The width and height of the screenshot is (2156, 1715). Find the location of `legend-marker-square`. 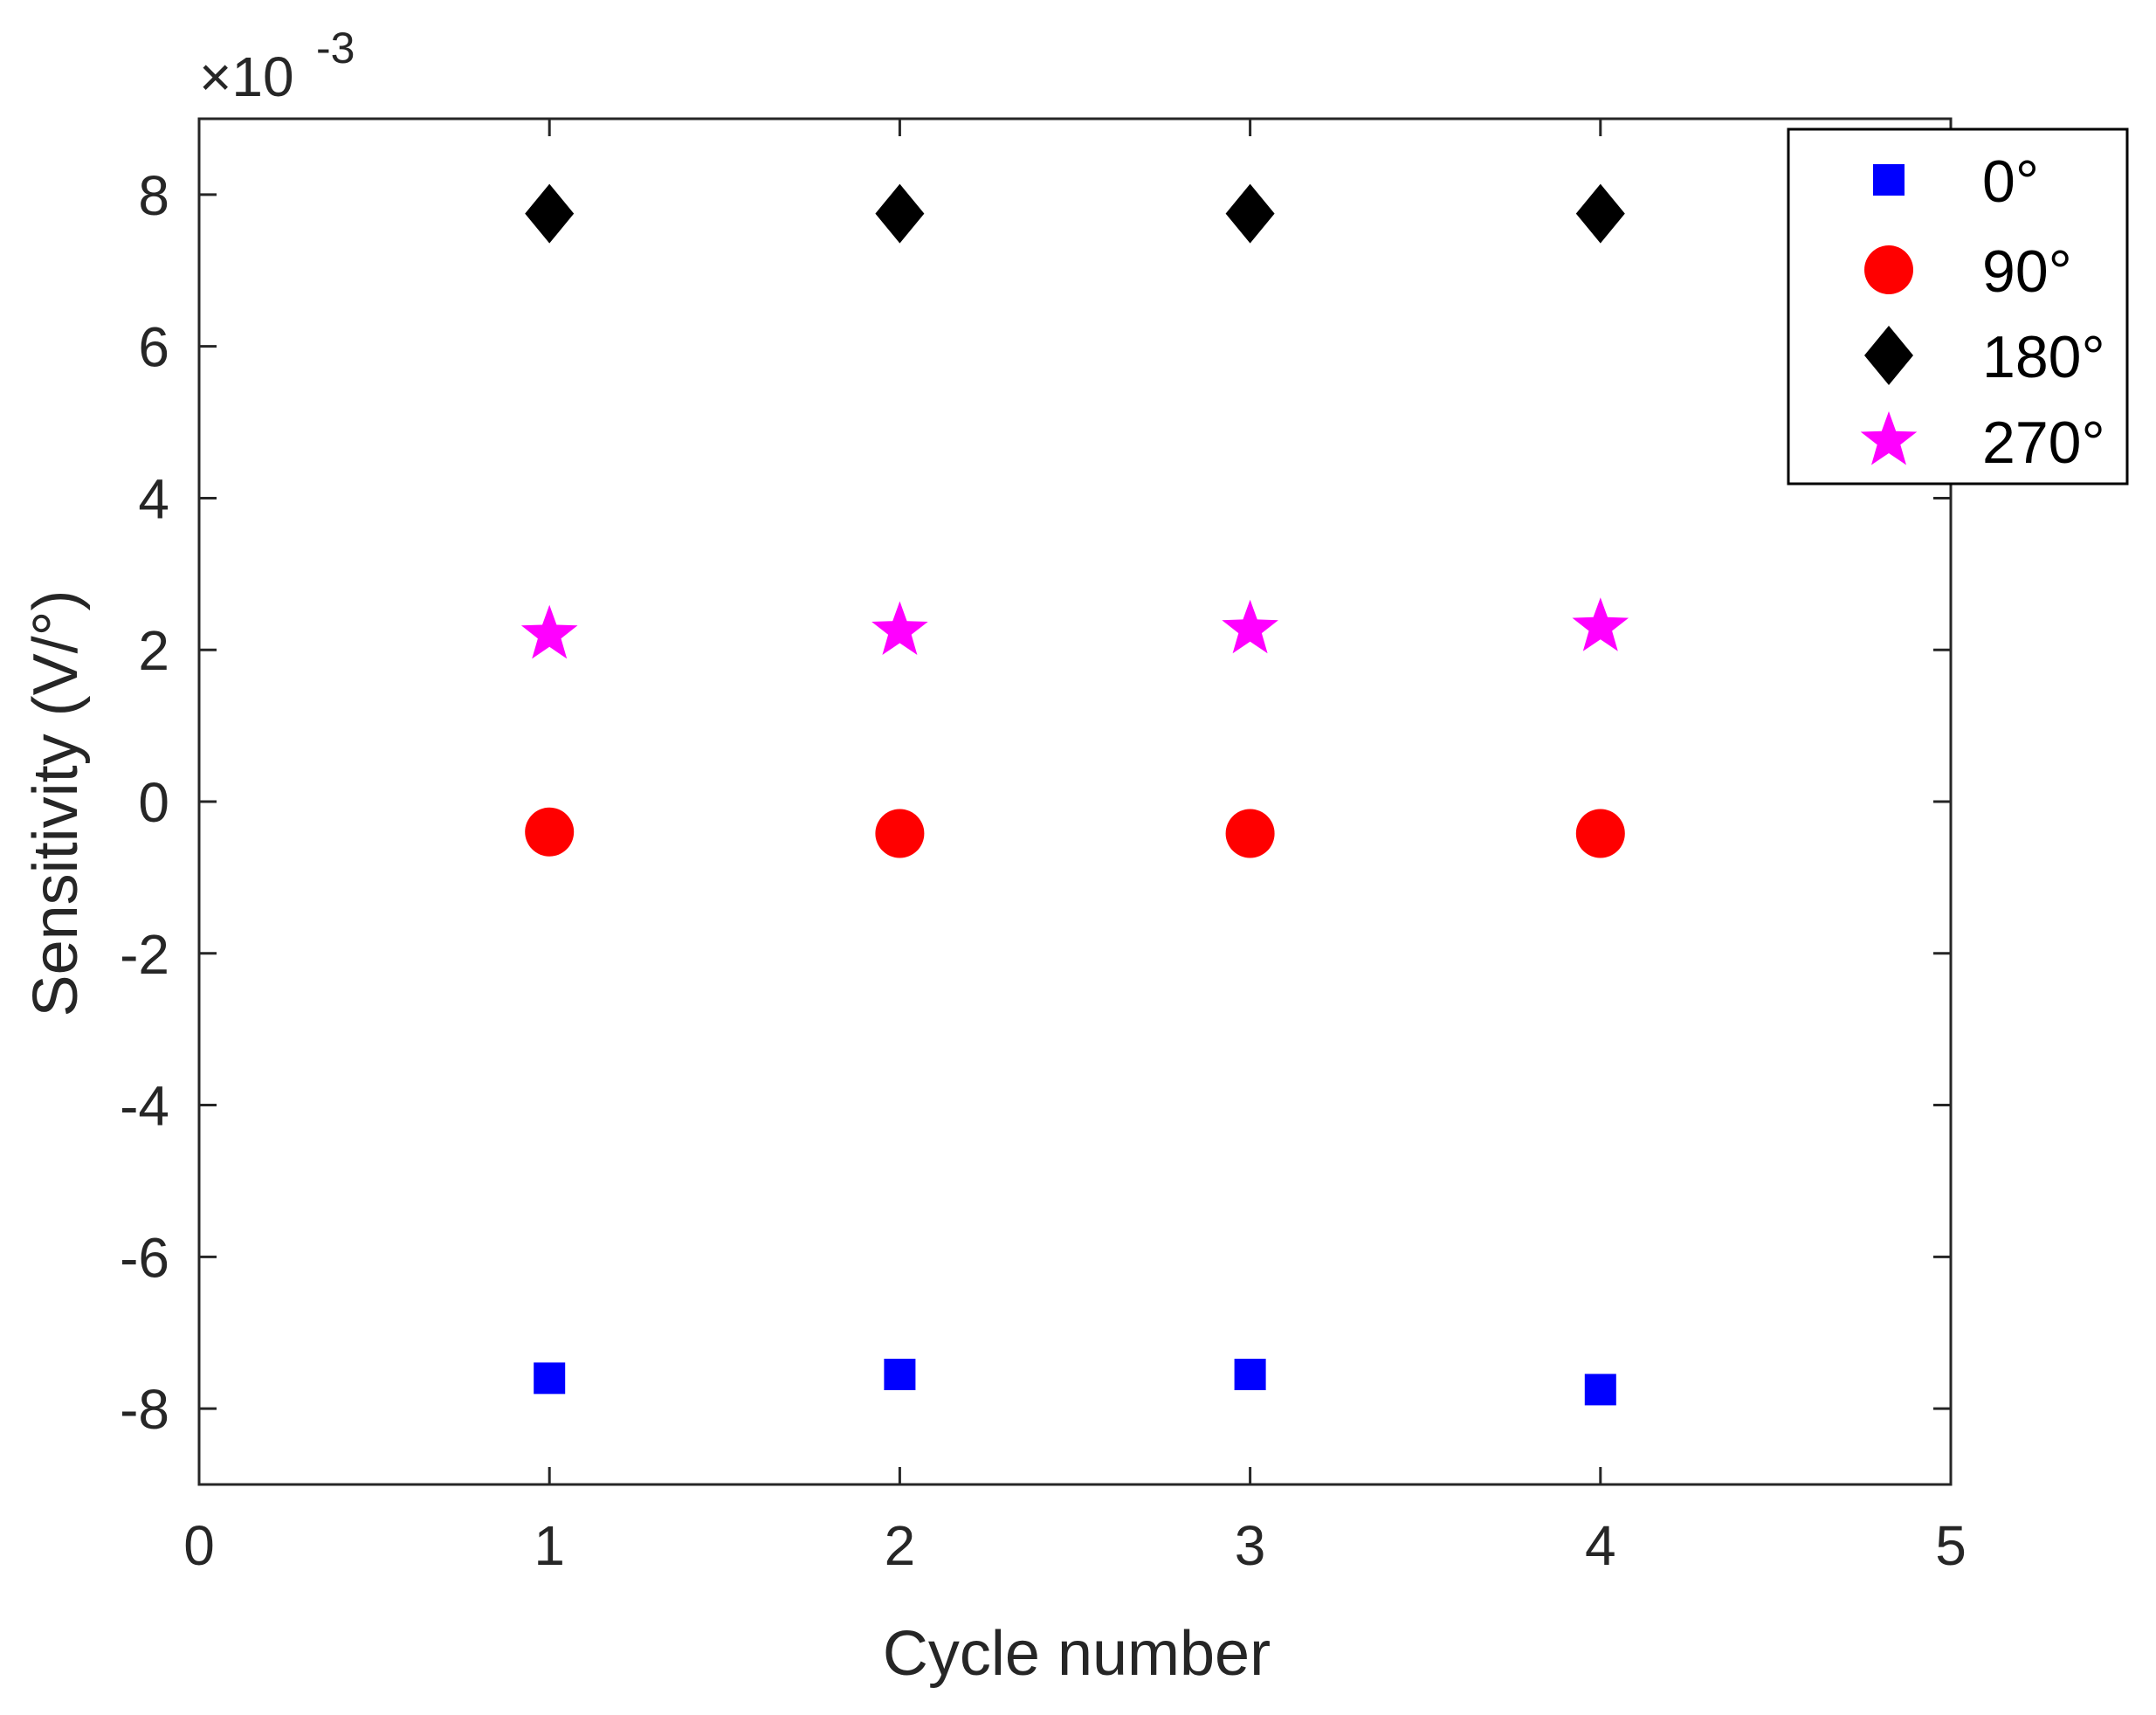

legend-marker-square is located at coordinates (1889, 180).